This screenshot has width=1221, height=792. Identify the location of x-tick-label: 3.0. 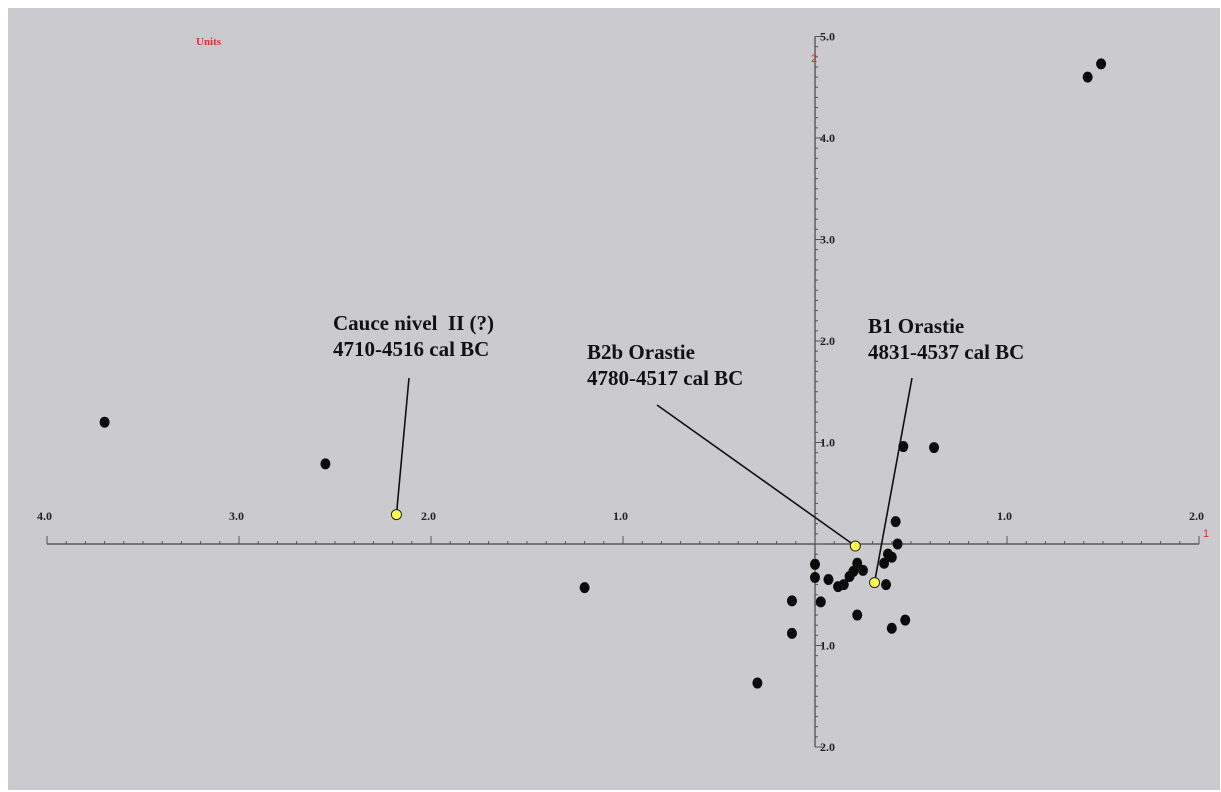
(236, 516).